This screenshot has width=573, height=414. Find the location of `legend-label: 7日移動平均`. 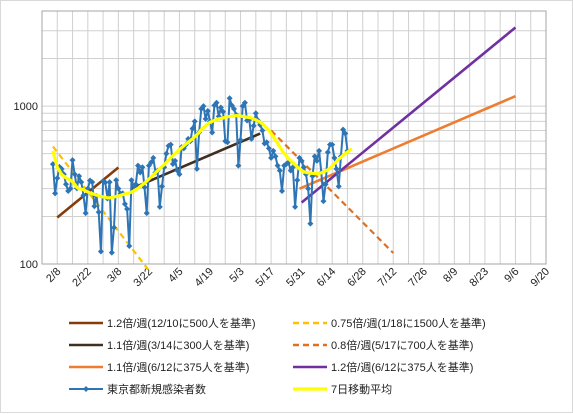

legend-label: 7日移動平均 is located at coordinates (361, 389).